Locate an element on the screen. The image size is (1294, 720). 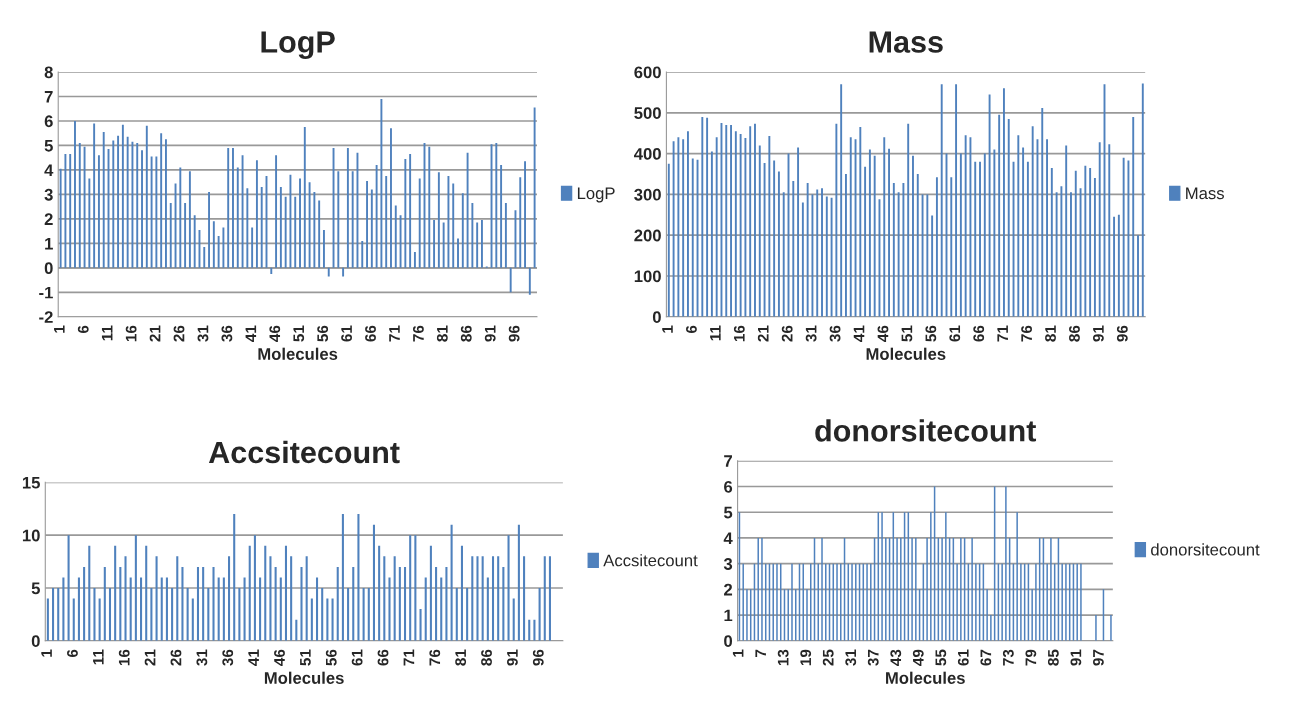
chart-title: Mass is located at coordinates (906, 42).